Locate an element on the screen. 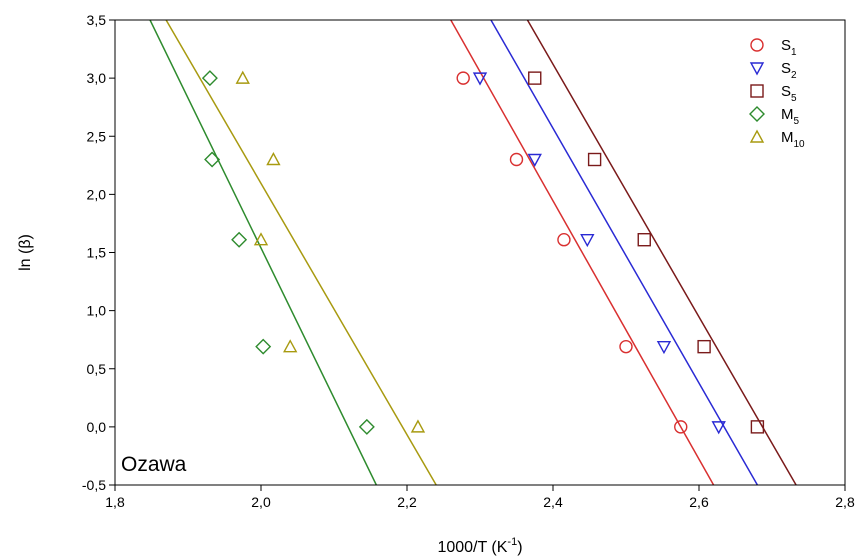  y-tick-label: 0,0 is located at coordinates (97, 427).